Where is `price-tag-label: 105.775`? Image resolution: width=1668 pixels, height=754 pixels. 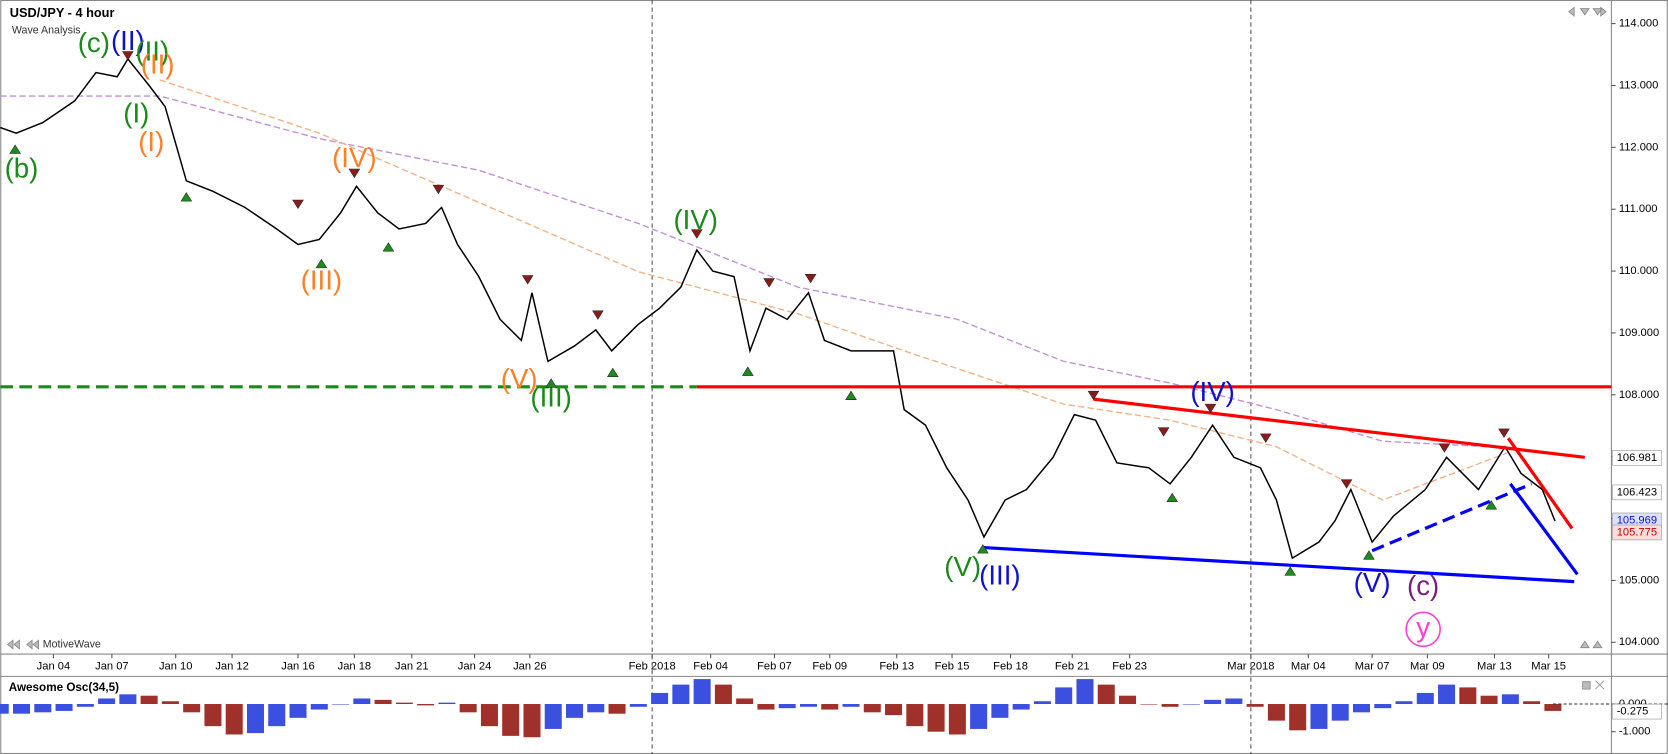 price-tag-label: 105.775 is located at coordinates (1637, 532).